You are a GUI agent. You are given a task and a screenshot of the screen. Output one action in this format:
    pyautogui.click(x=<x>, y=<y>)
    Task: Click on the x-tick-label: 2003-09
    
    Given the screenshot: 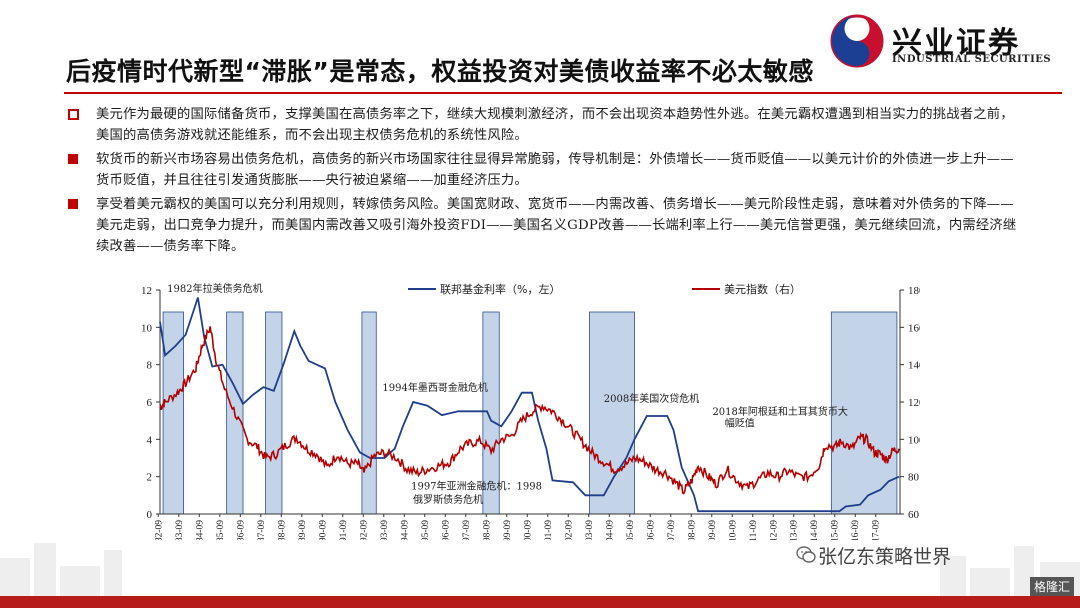 What is the action you would take?
    pyautogui.click(x=590, y=530)
    